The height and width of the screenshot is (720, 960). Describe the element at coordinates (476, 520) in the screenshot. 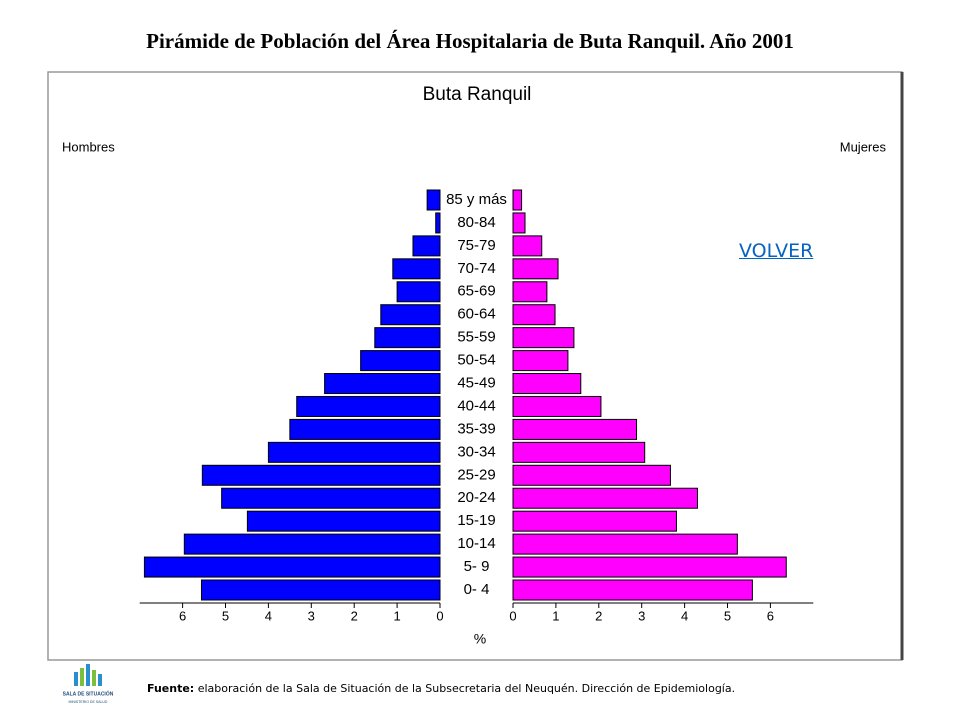

I see `category-label: 15-19` at that location.